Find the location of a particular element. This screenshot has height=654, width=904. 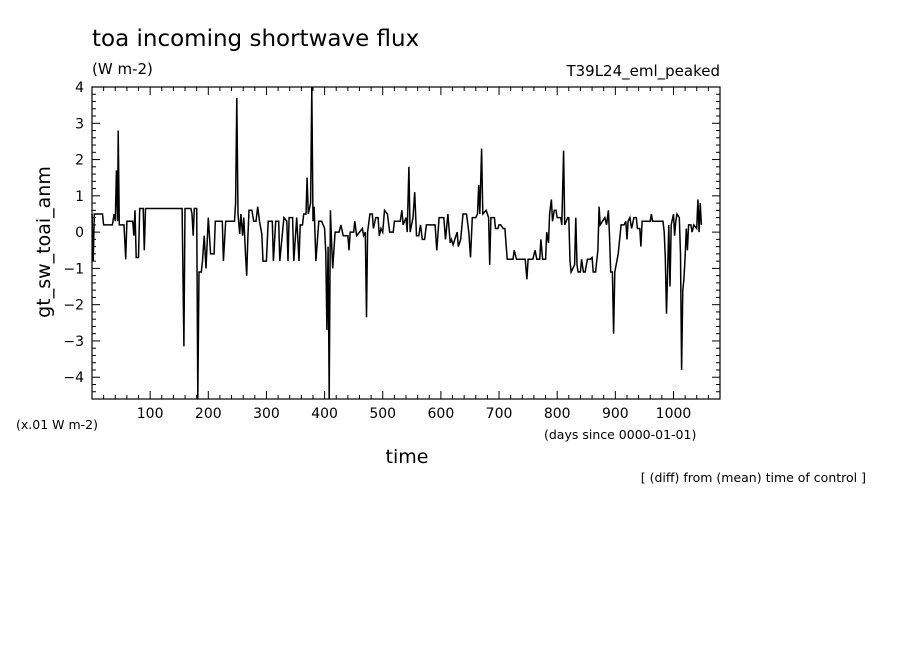

x-tick-label: 200 is located at coordinates (208, 414).